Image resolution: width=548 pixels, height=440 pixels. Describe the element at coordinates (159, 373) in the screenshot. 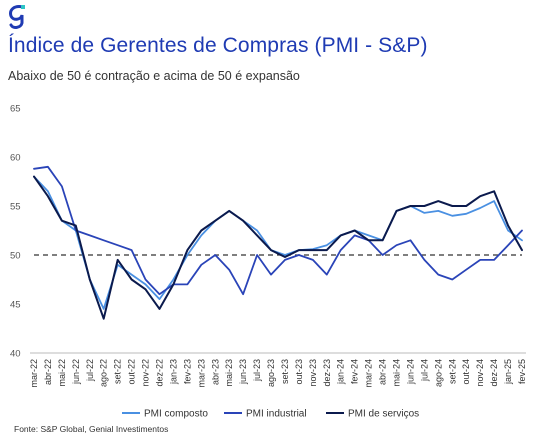

I see `x-tick-label: dez-22` at that location.